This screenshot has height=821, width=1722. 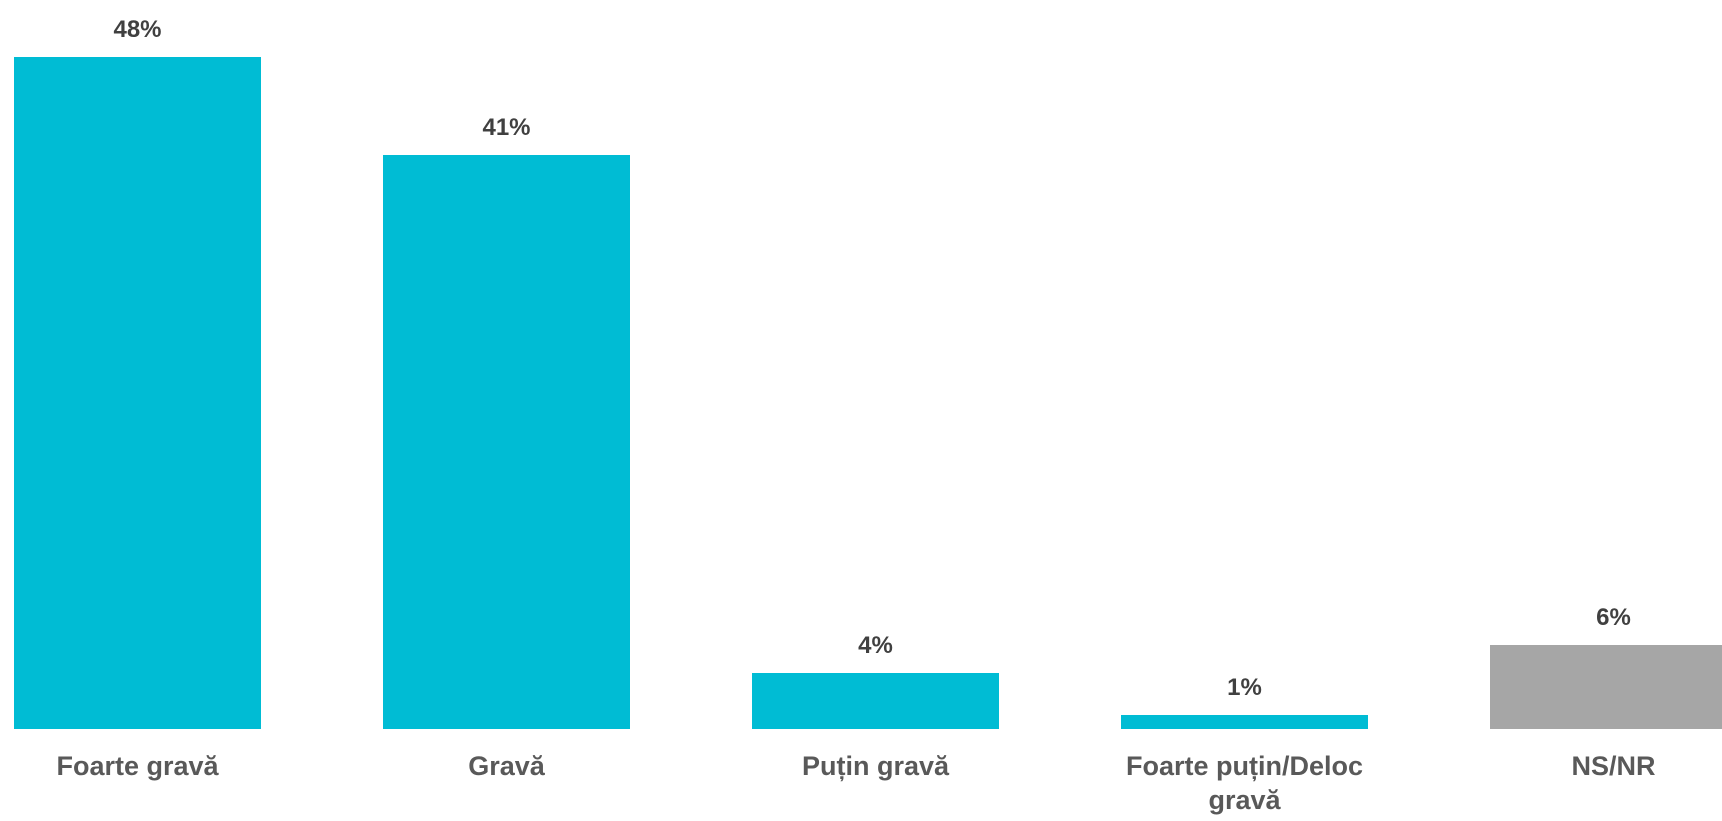 What do you see at coordinates (876, 766) in the screenshot?
I see `category-label-3: Puțin gravă` at bounding box center [876, 766].